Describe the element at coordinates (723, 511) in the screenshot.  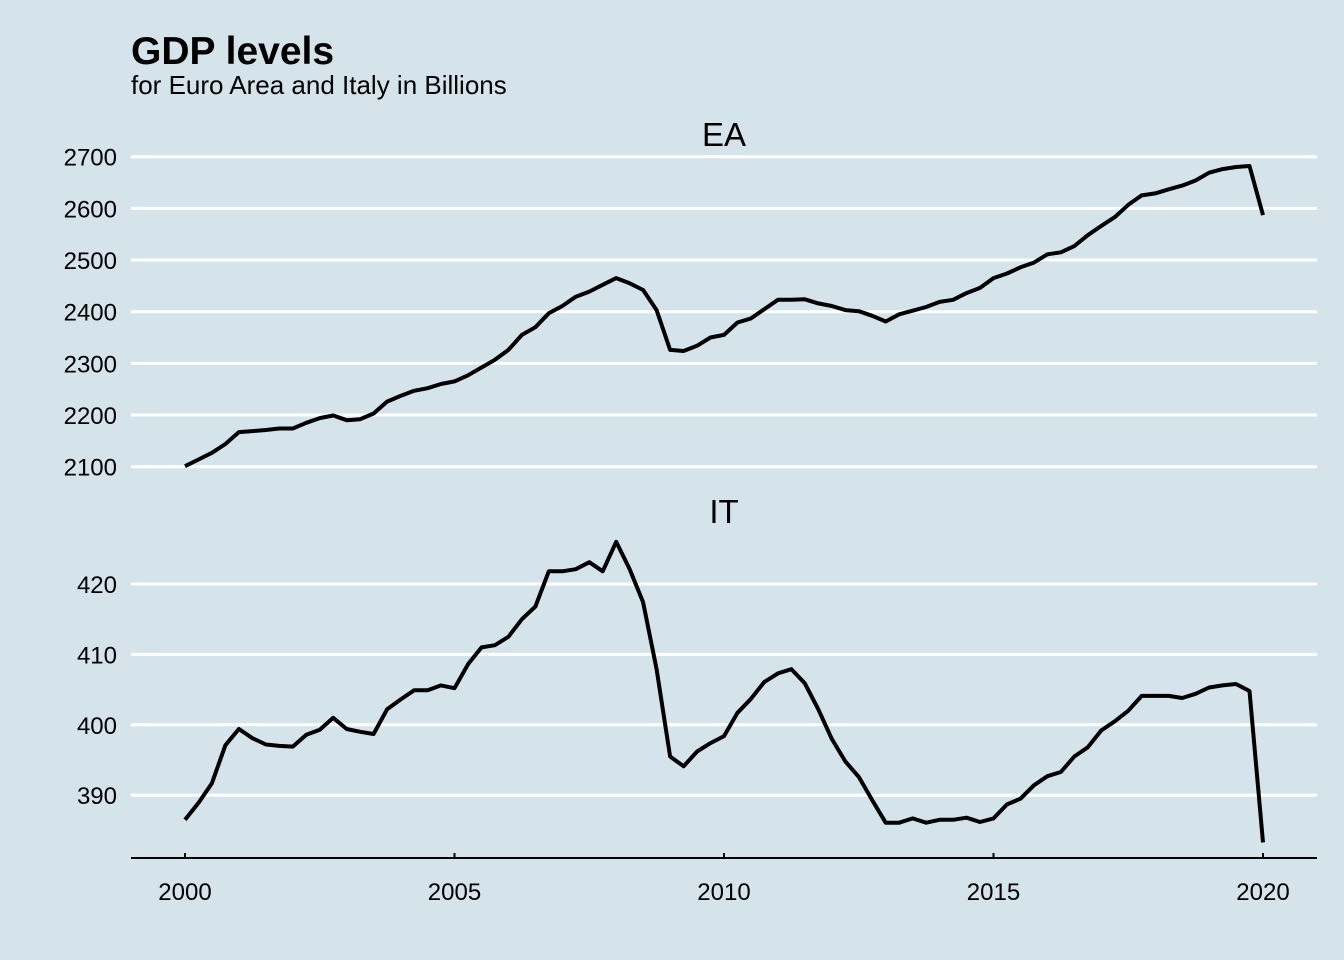
I see `panel-title-it: IT` at that location.